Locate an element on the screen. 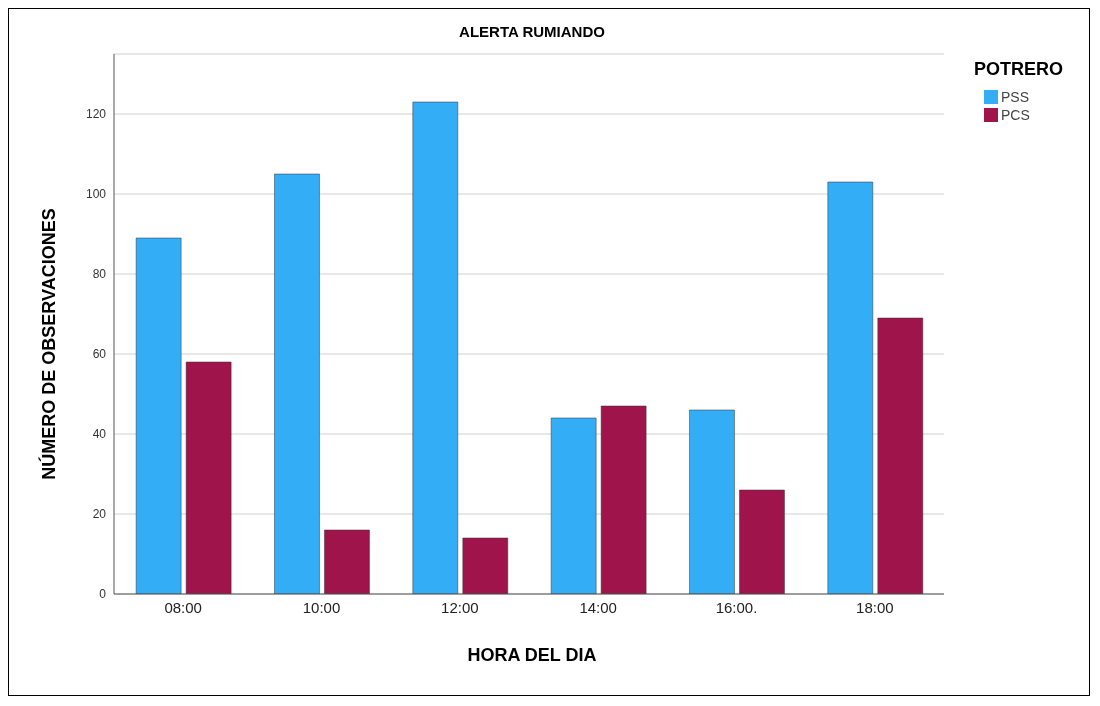  x-tick-label: 12:00 is located at coordinates (460, 607).